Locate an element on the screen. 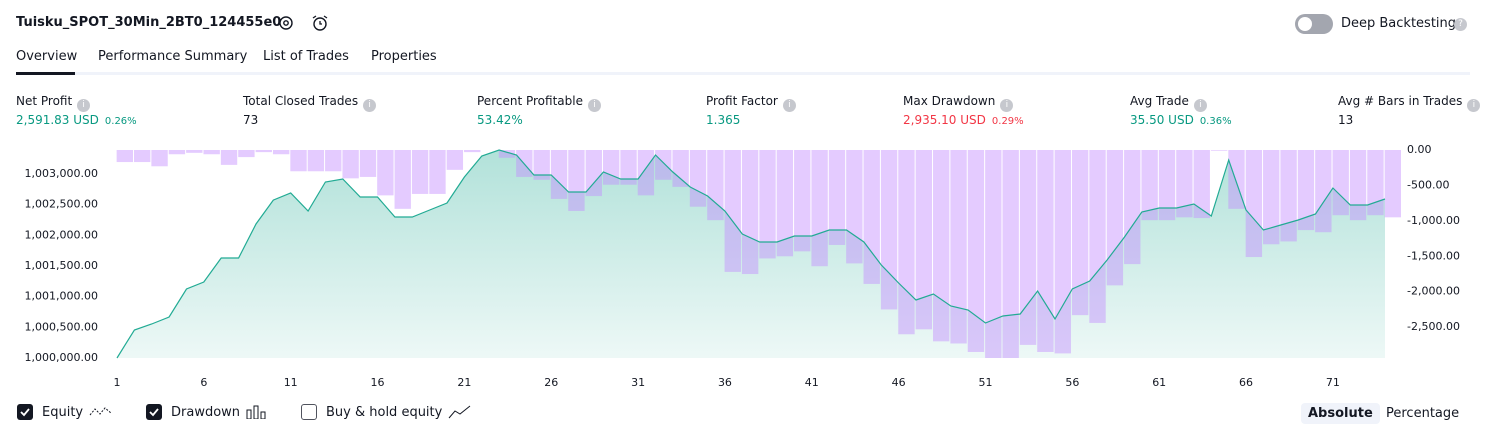 Image resolution: width=1486 pixels, height=438 pixels. metric-label: Max Drawdown i is located at coordinates (958, 103).